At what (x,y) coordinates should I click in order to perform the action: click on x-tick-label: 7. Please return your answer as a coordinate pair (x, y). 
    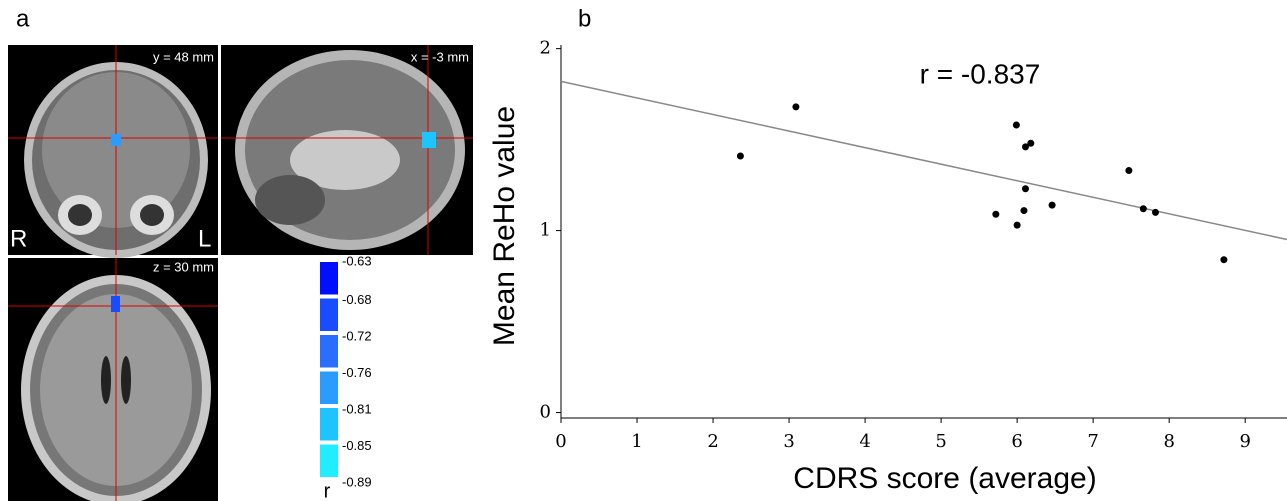
    Looking at the image, I should click on (1092, 441).